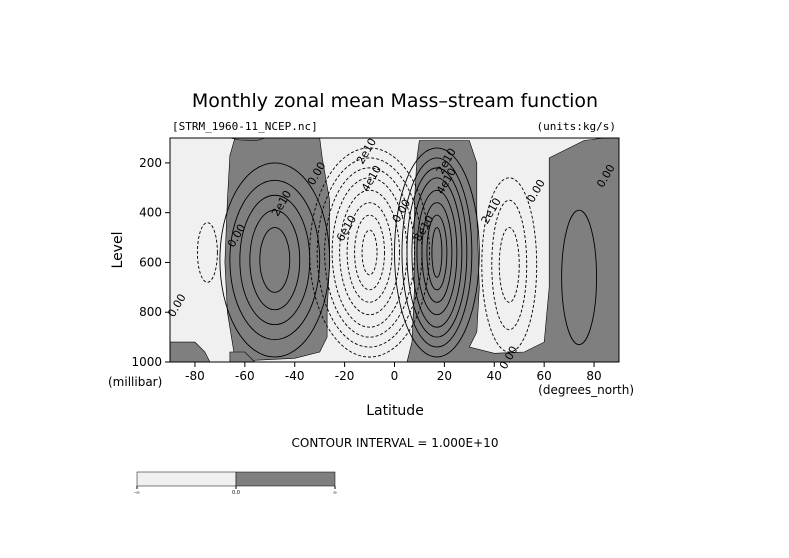 The width and height of the screenshot is (789, 558). I want to click on contour-tropical-positive, so click(437, 252).